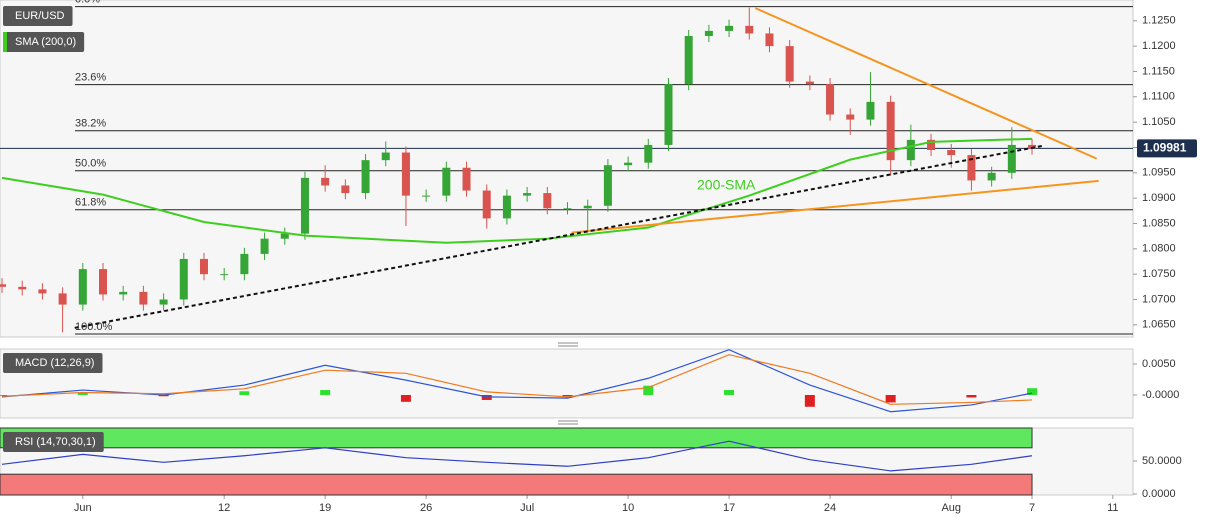 The image size is (1207, 521). I want to click on fib-label: 38.2%, so click(90, 124).